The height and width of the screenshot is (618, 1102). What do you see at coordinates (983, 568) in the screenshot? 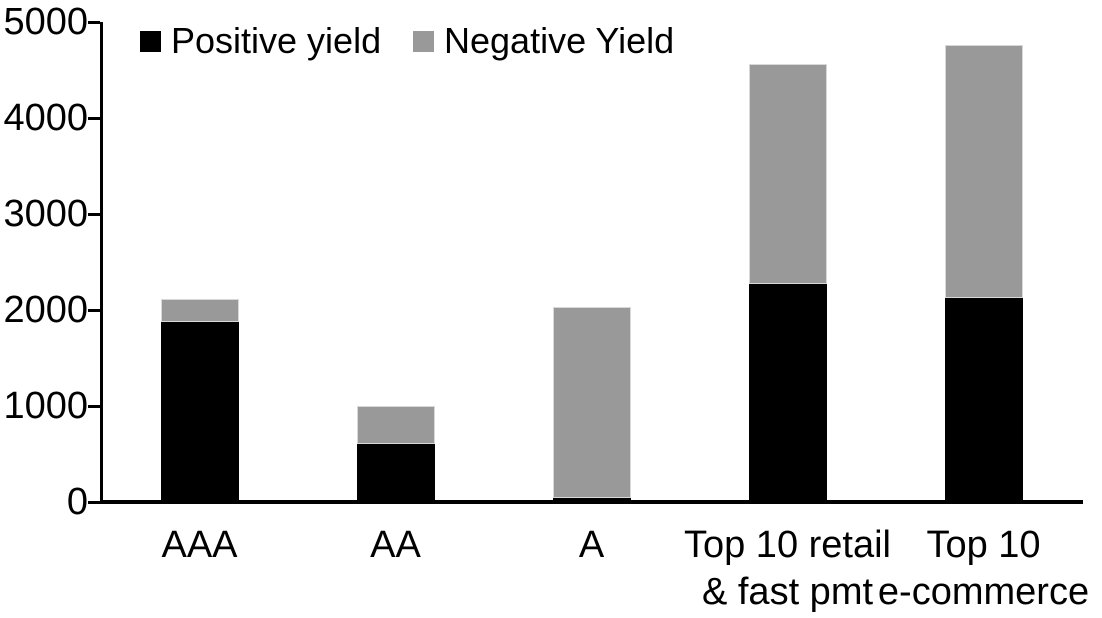
I see `x-axis-label-4: Top 10 e-commerce` at bounding box center [983, 568].